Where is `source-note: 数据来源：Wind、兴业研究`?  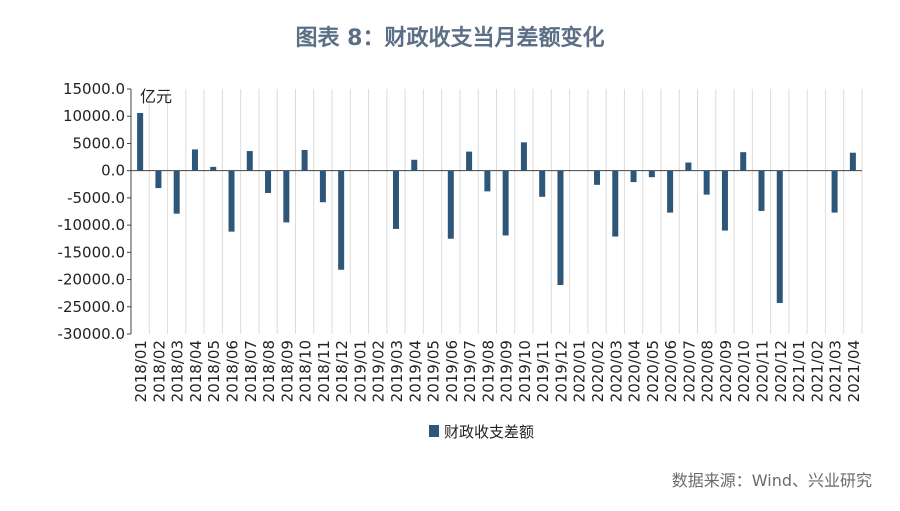 source-note: 数据来源：Wind、兴业研究 is located at coordinates (771, 480).